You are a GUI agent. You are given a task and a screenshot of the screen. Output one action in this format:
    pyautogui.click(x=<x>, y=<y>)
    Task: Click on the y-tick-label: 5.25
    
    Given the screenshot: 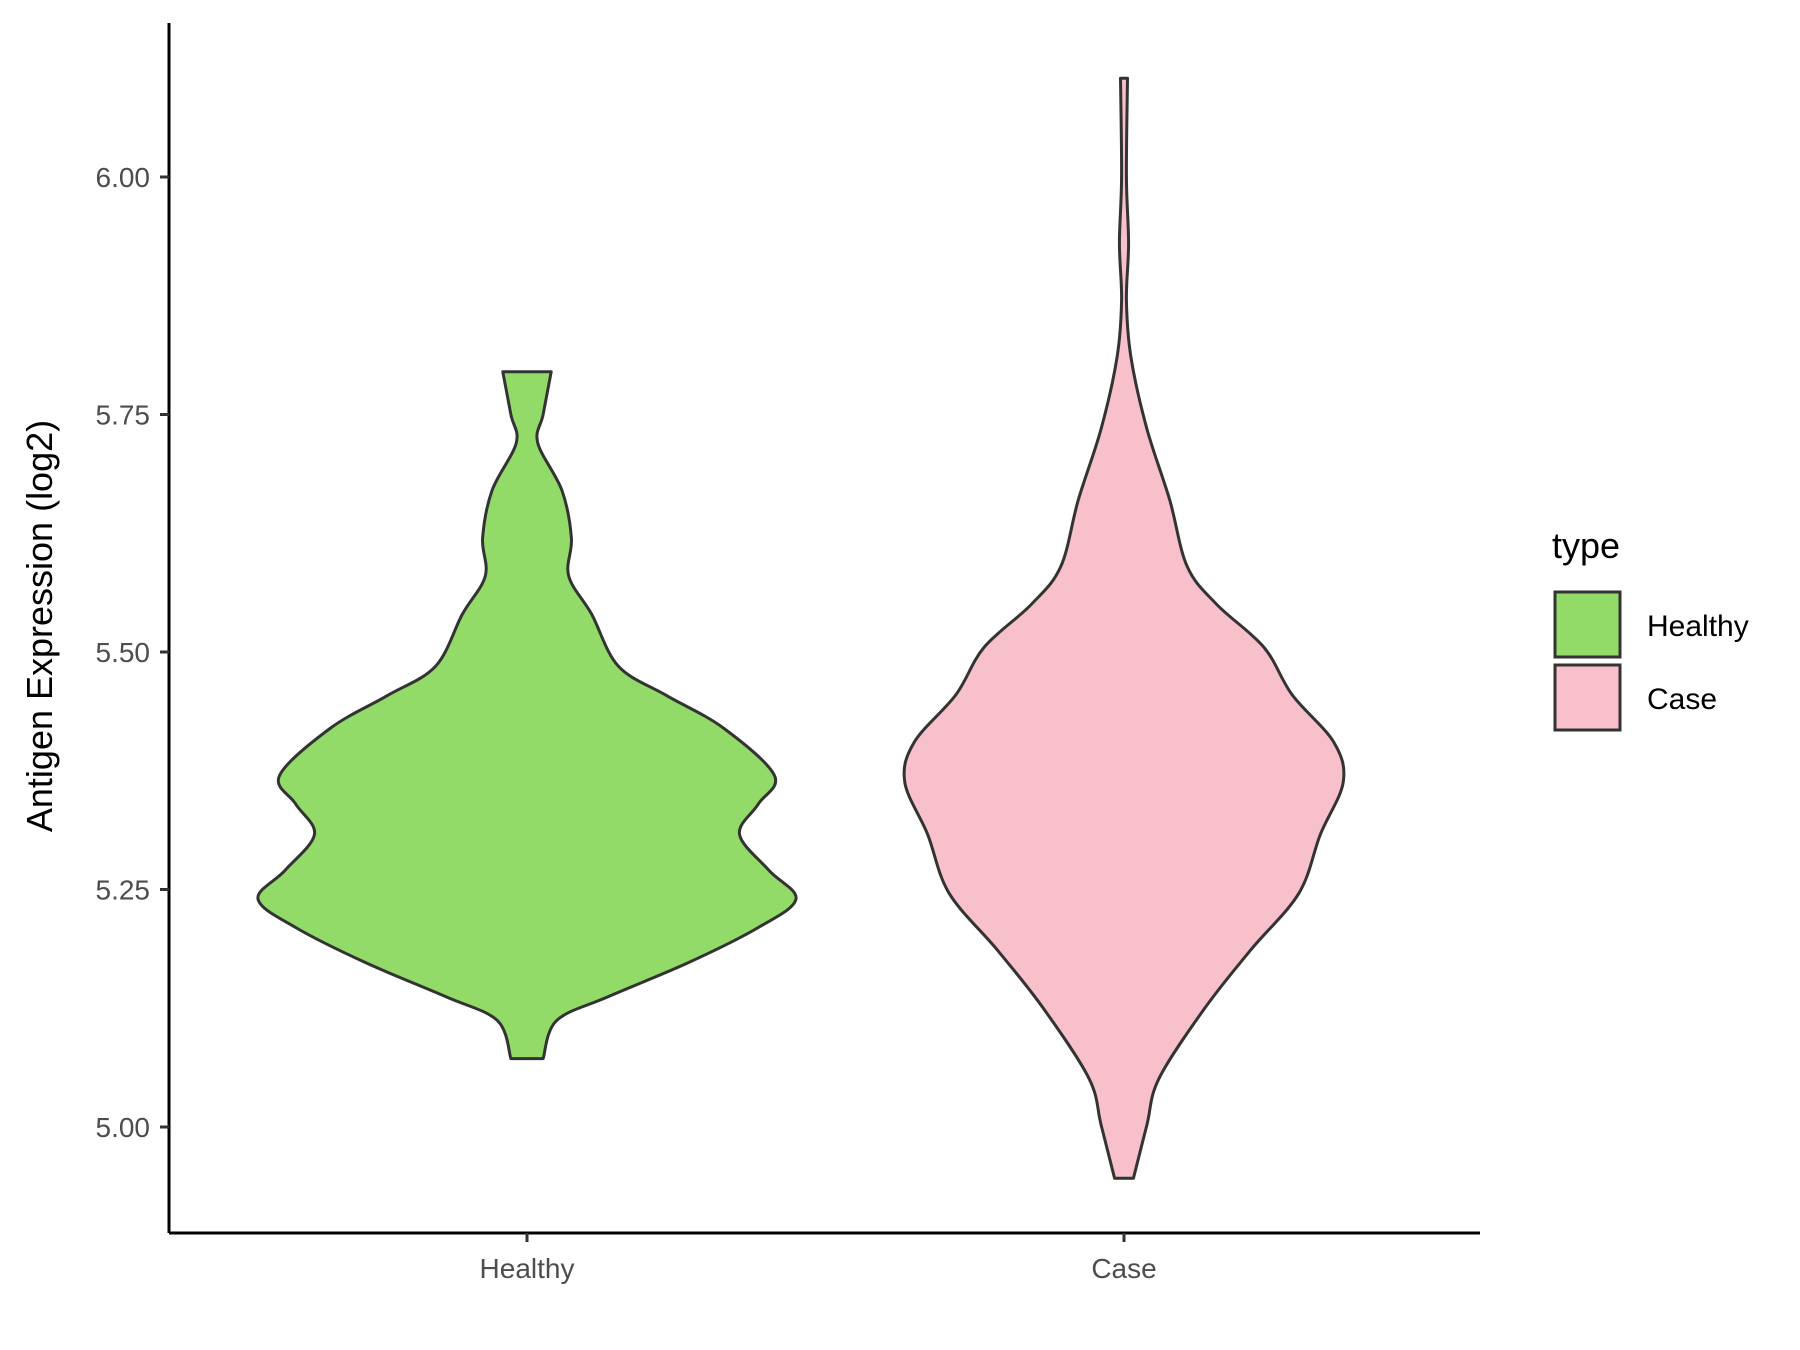 What is the action you would take?
    pyautogui.click(x=123, y=890)
    